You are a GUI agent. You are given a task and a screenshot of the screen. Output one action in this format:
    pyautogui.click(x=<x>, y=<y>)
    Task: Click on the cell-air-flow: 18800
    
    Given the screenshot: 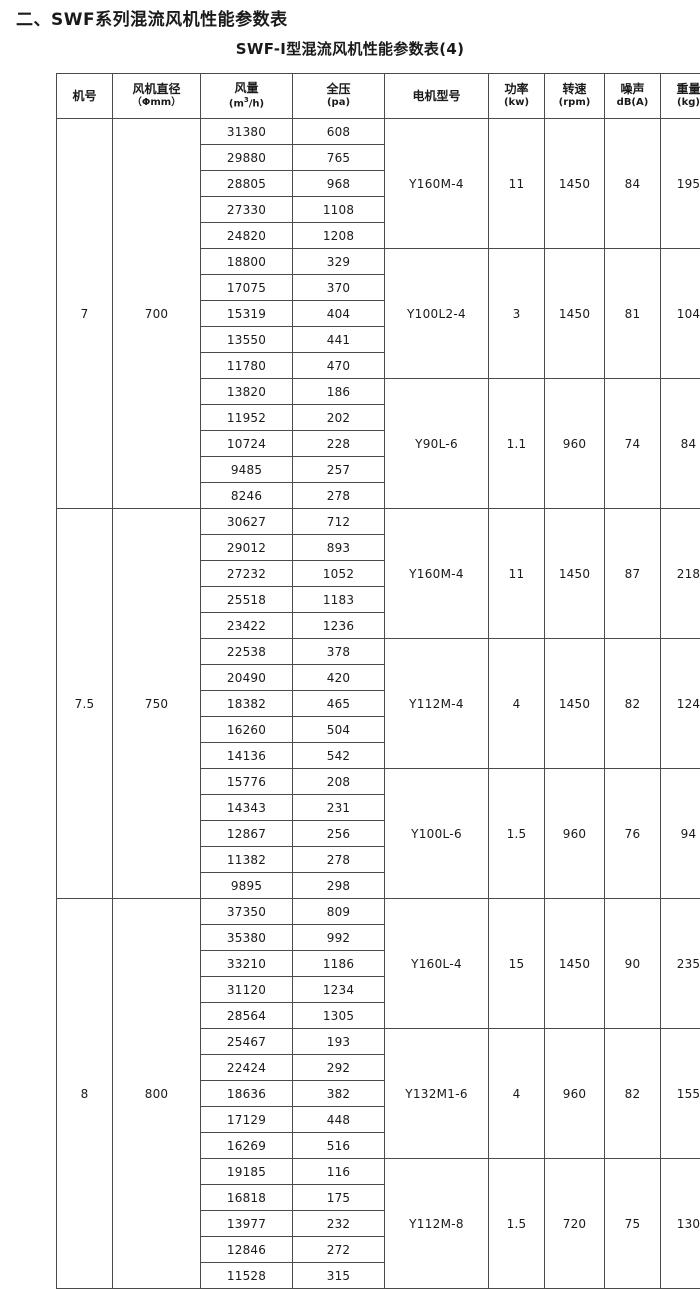 What is the action you would take?
    pyautogui.click(x=247, y=262)
    